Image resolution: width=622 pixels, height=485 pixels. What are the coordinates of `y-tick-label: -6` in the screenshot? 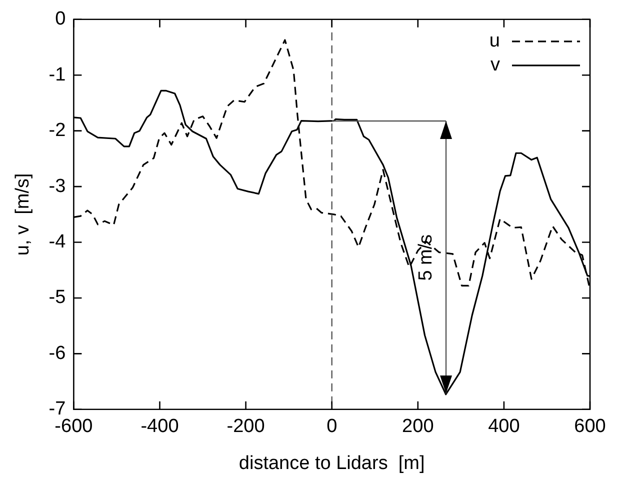 It's located at (57, 353).